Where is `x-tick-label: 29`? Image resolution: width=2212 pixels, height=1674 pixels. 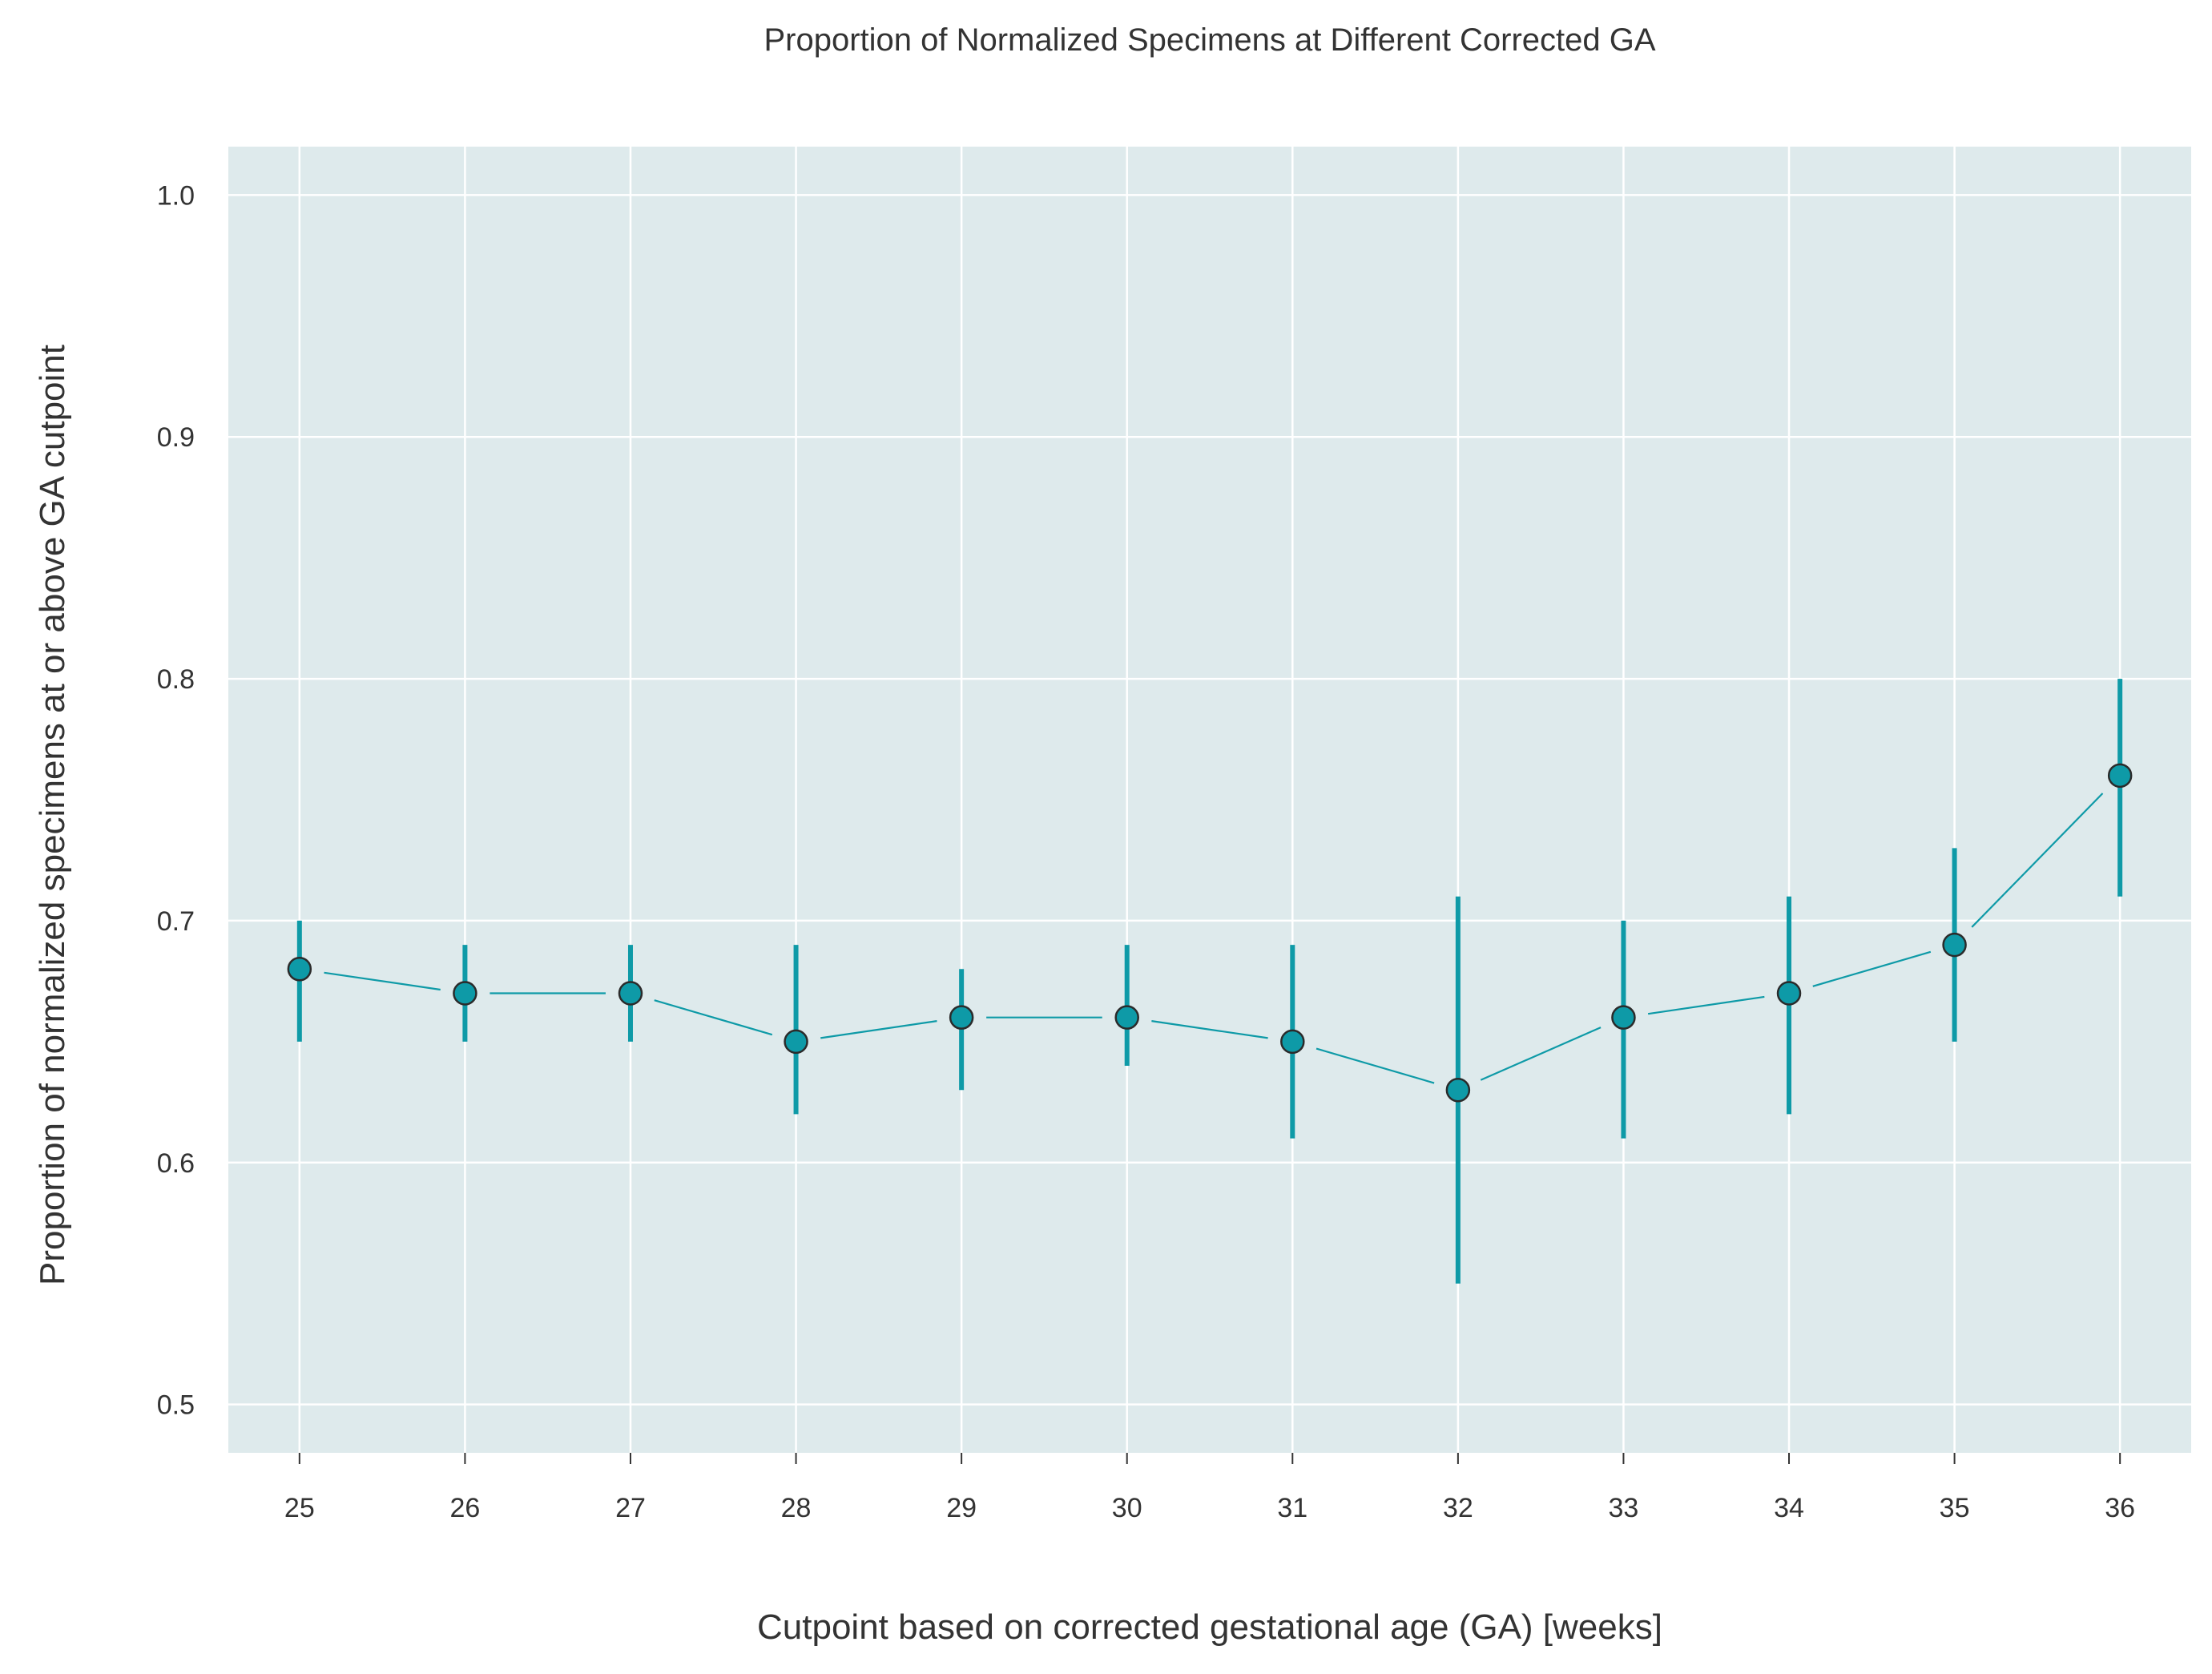 x-tick-label: 29 is located at coordinates (961, 1508).